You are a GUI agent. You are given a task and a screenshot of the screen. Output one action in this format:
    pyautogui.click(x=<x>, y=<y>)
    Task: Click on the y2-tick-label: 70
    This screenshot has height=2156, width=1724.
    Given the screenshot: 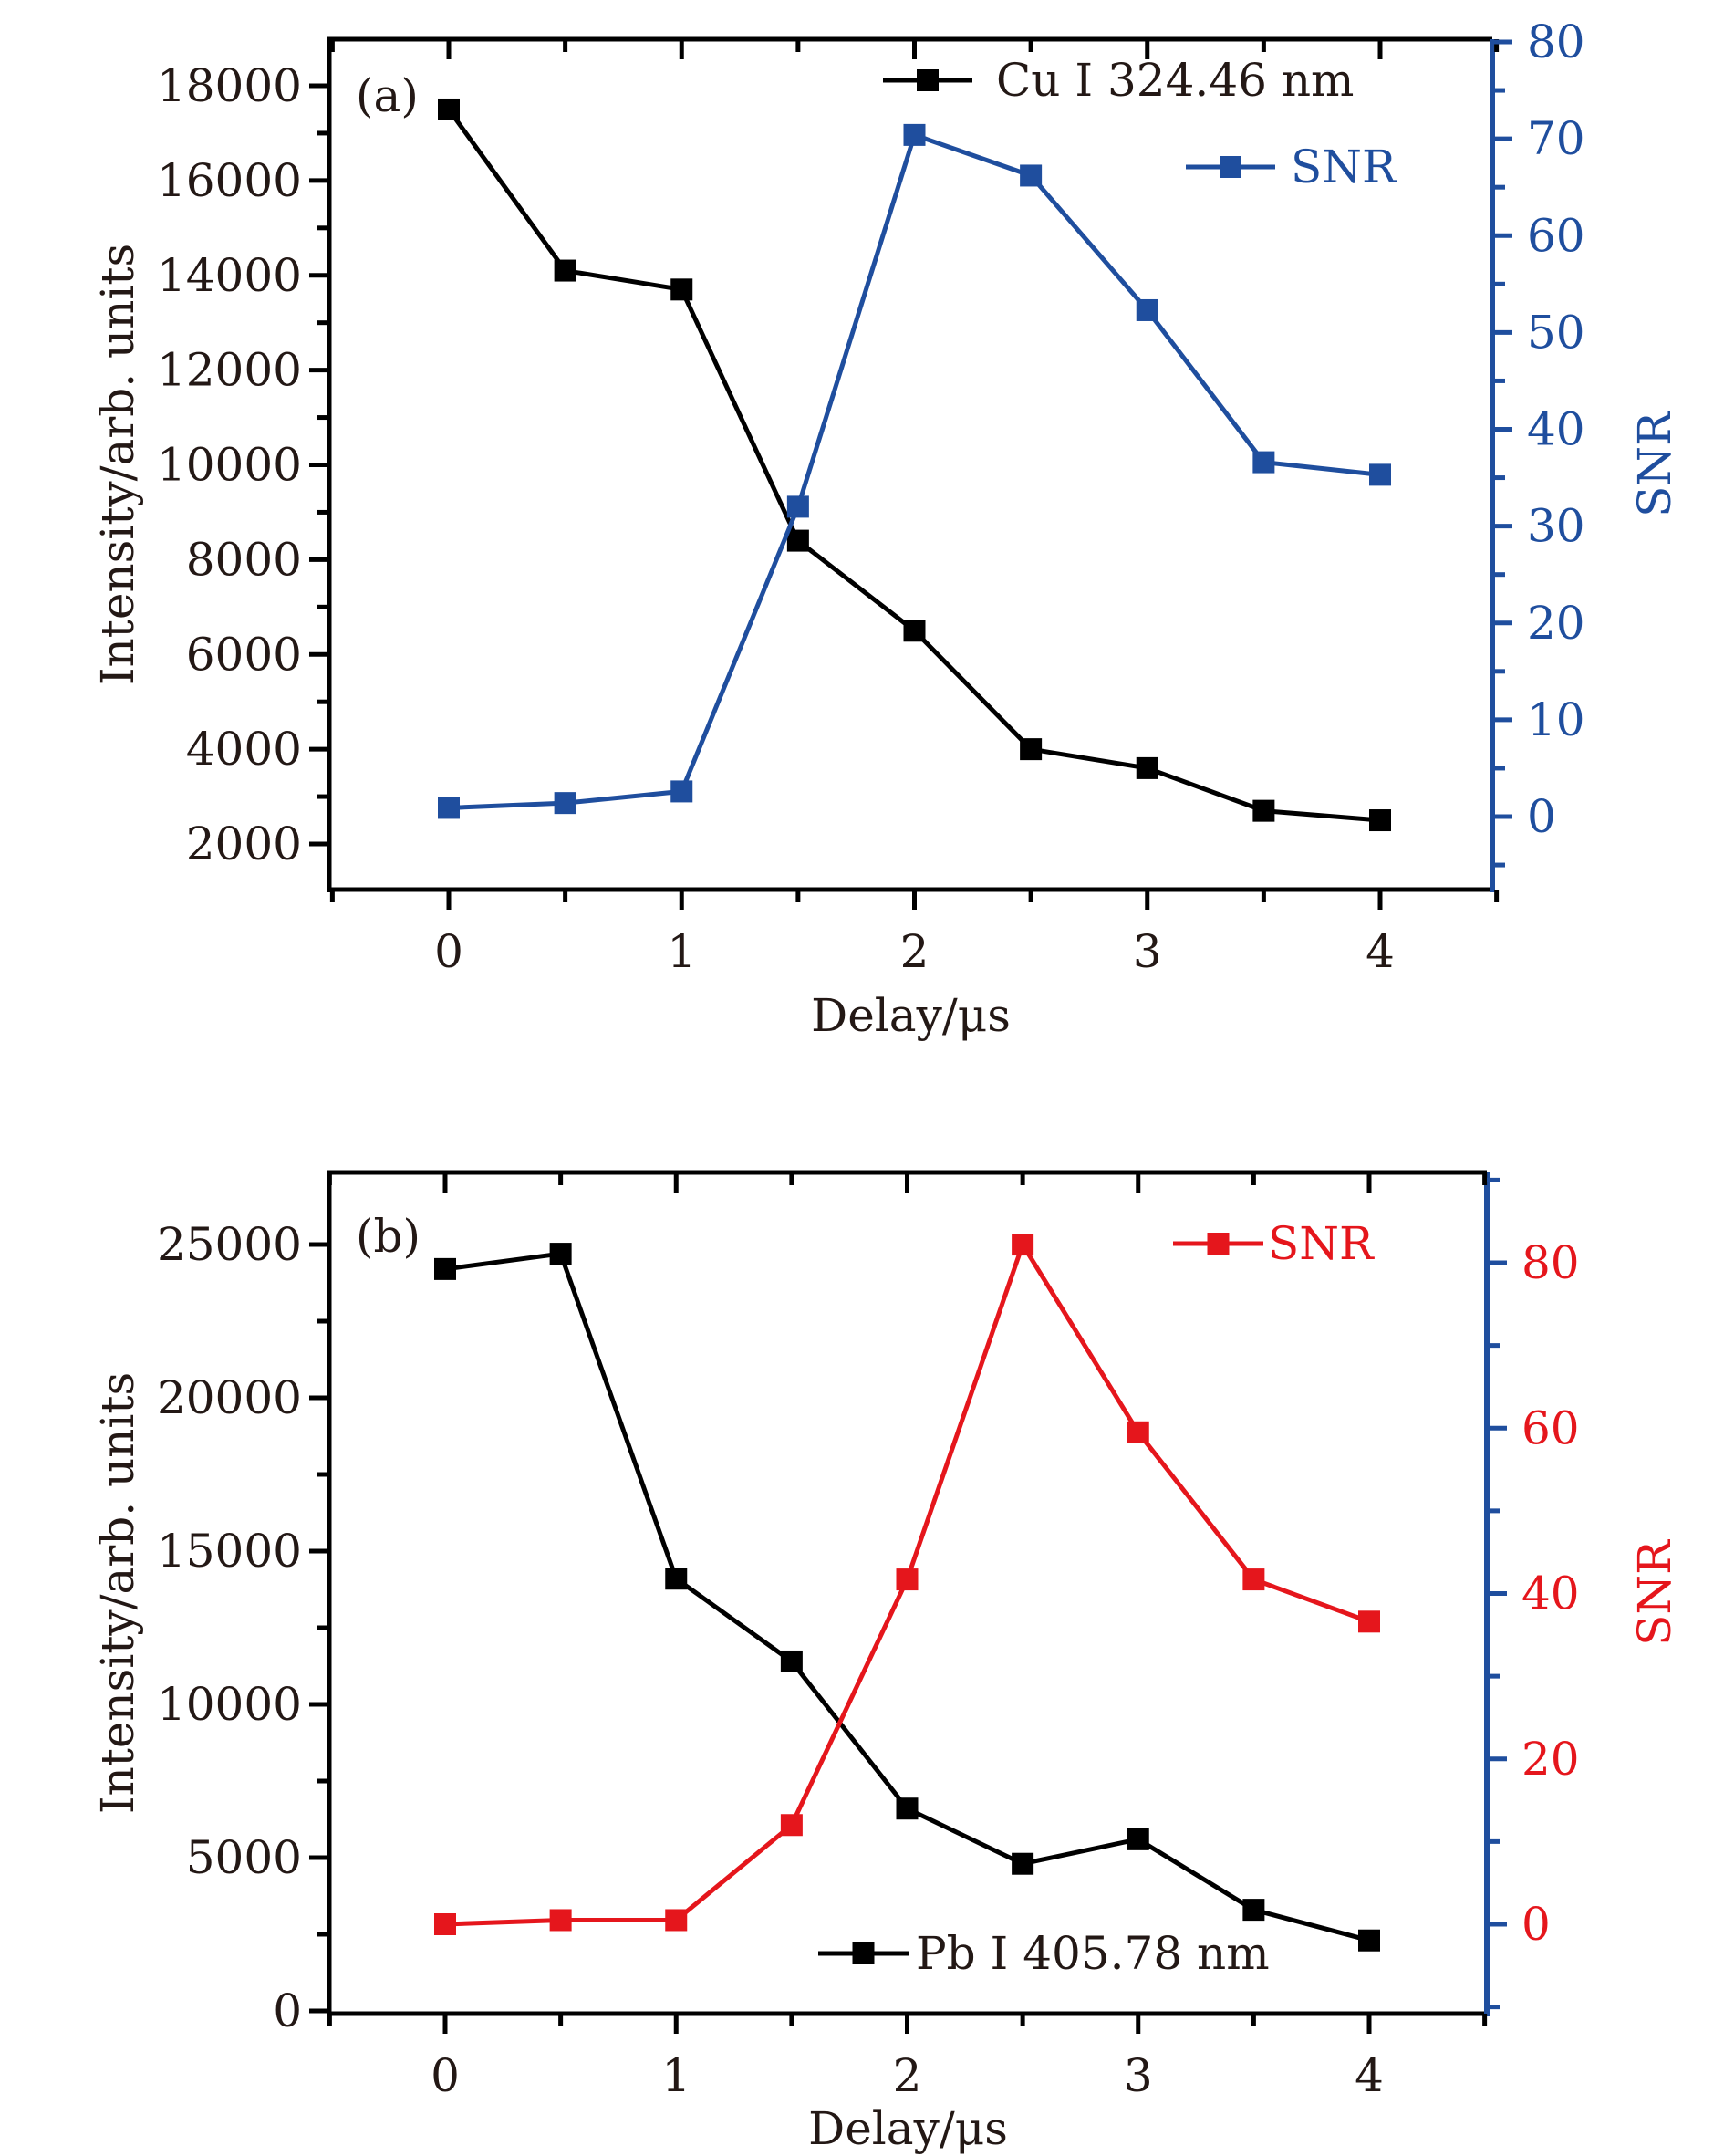 What is the action you would take?
    pyautogui.click(x=1556, y=139)
    